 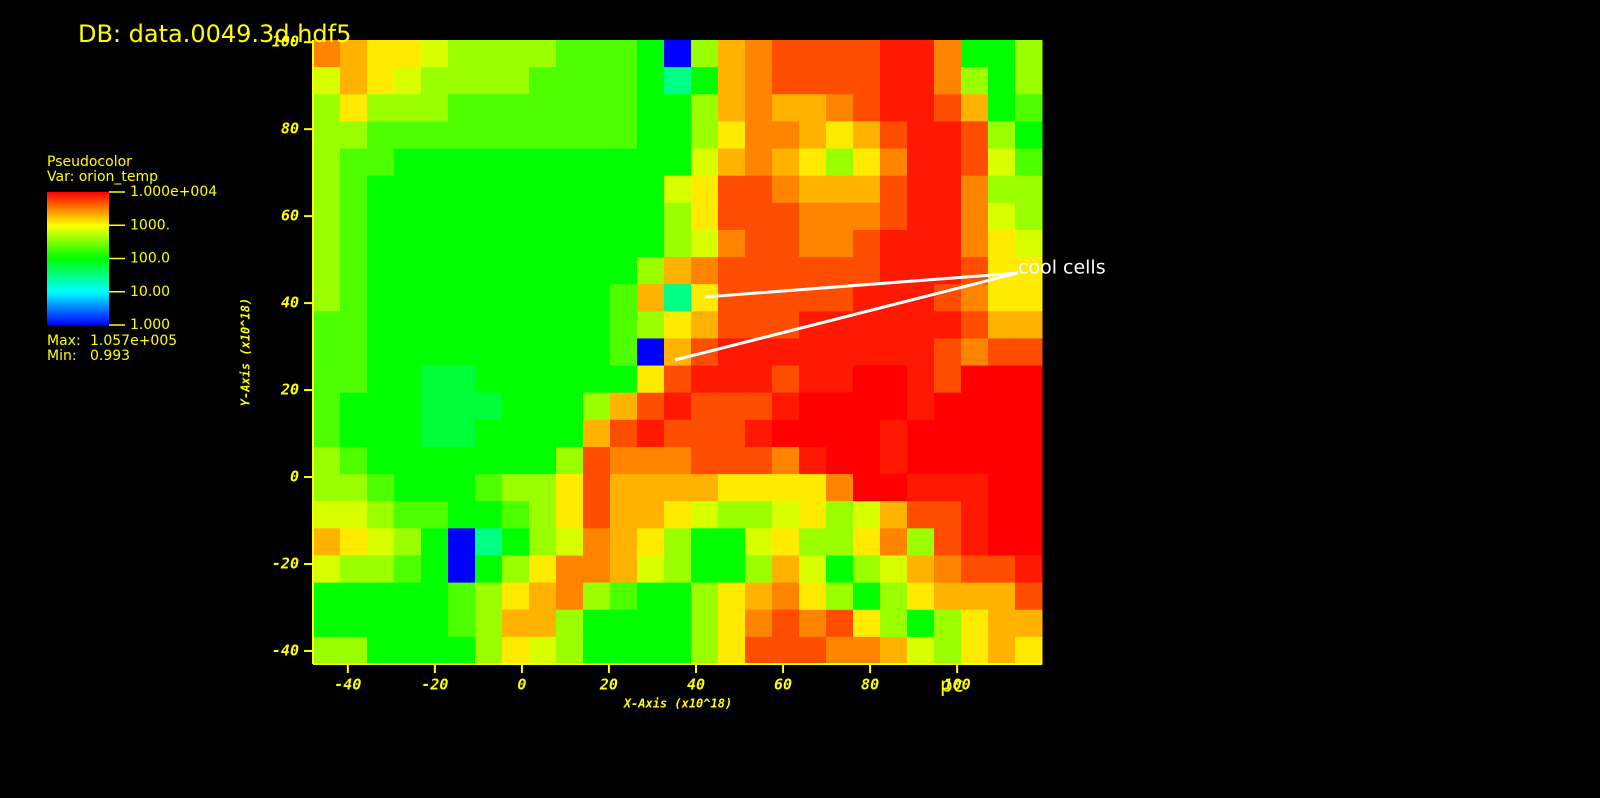 What do you see at coordinates (64, 341) in the screenshot?
I see `legend-max-text: Max:` at bounding box center [64, 341].